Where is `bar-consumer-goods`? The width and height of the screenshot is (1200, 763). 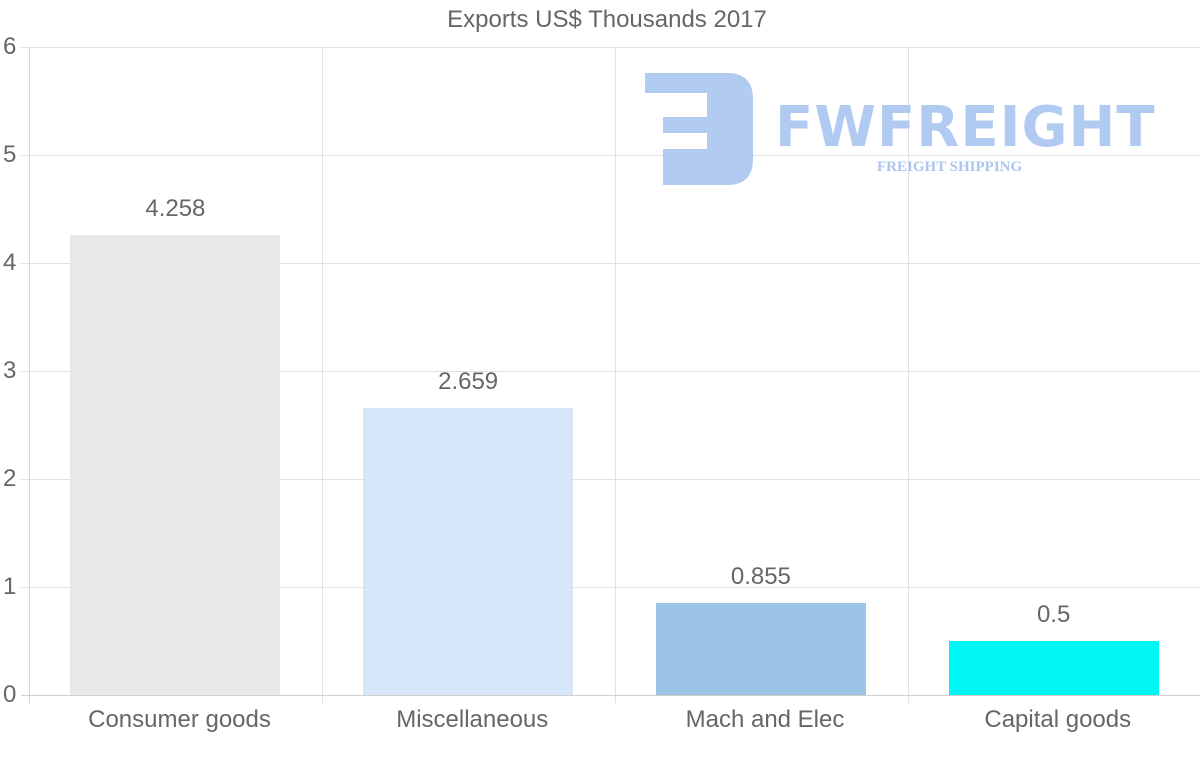
bar-consumer-goods is located at coordinates (175, 465).